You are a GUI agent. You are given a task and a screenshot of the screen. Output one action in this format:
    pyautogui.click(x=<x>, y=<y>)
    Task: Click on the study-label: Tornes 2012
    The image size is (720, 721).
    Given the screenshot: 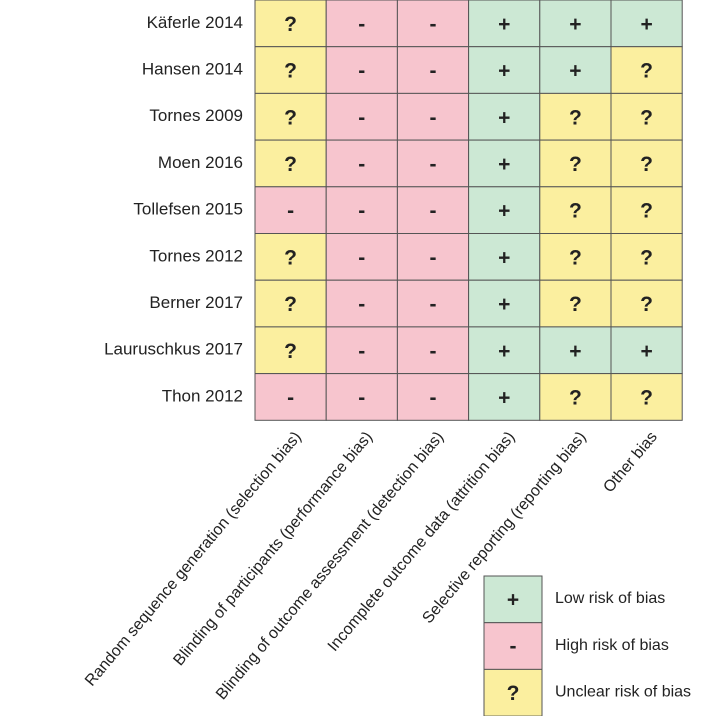 What is the action you would take?
    pyautogui.click(x=196, y=255)
    